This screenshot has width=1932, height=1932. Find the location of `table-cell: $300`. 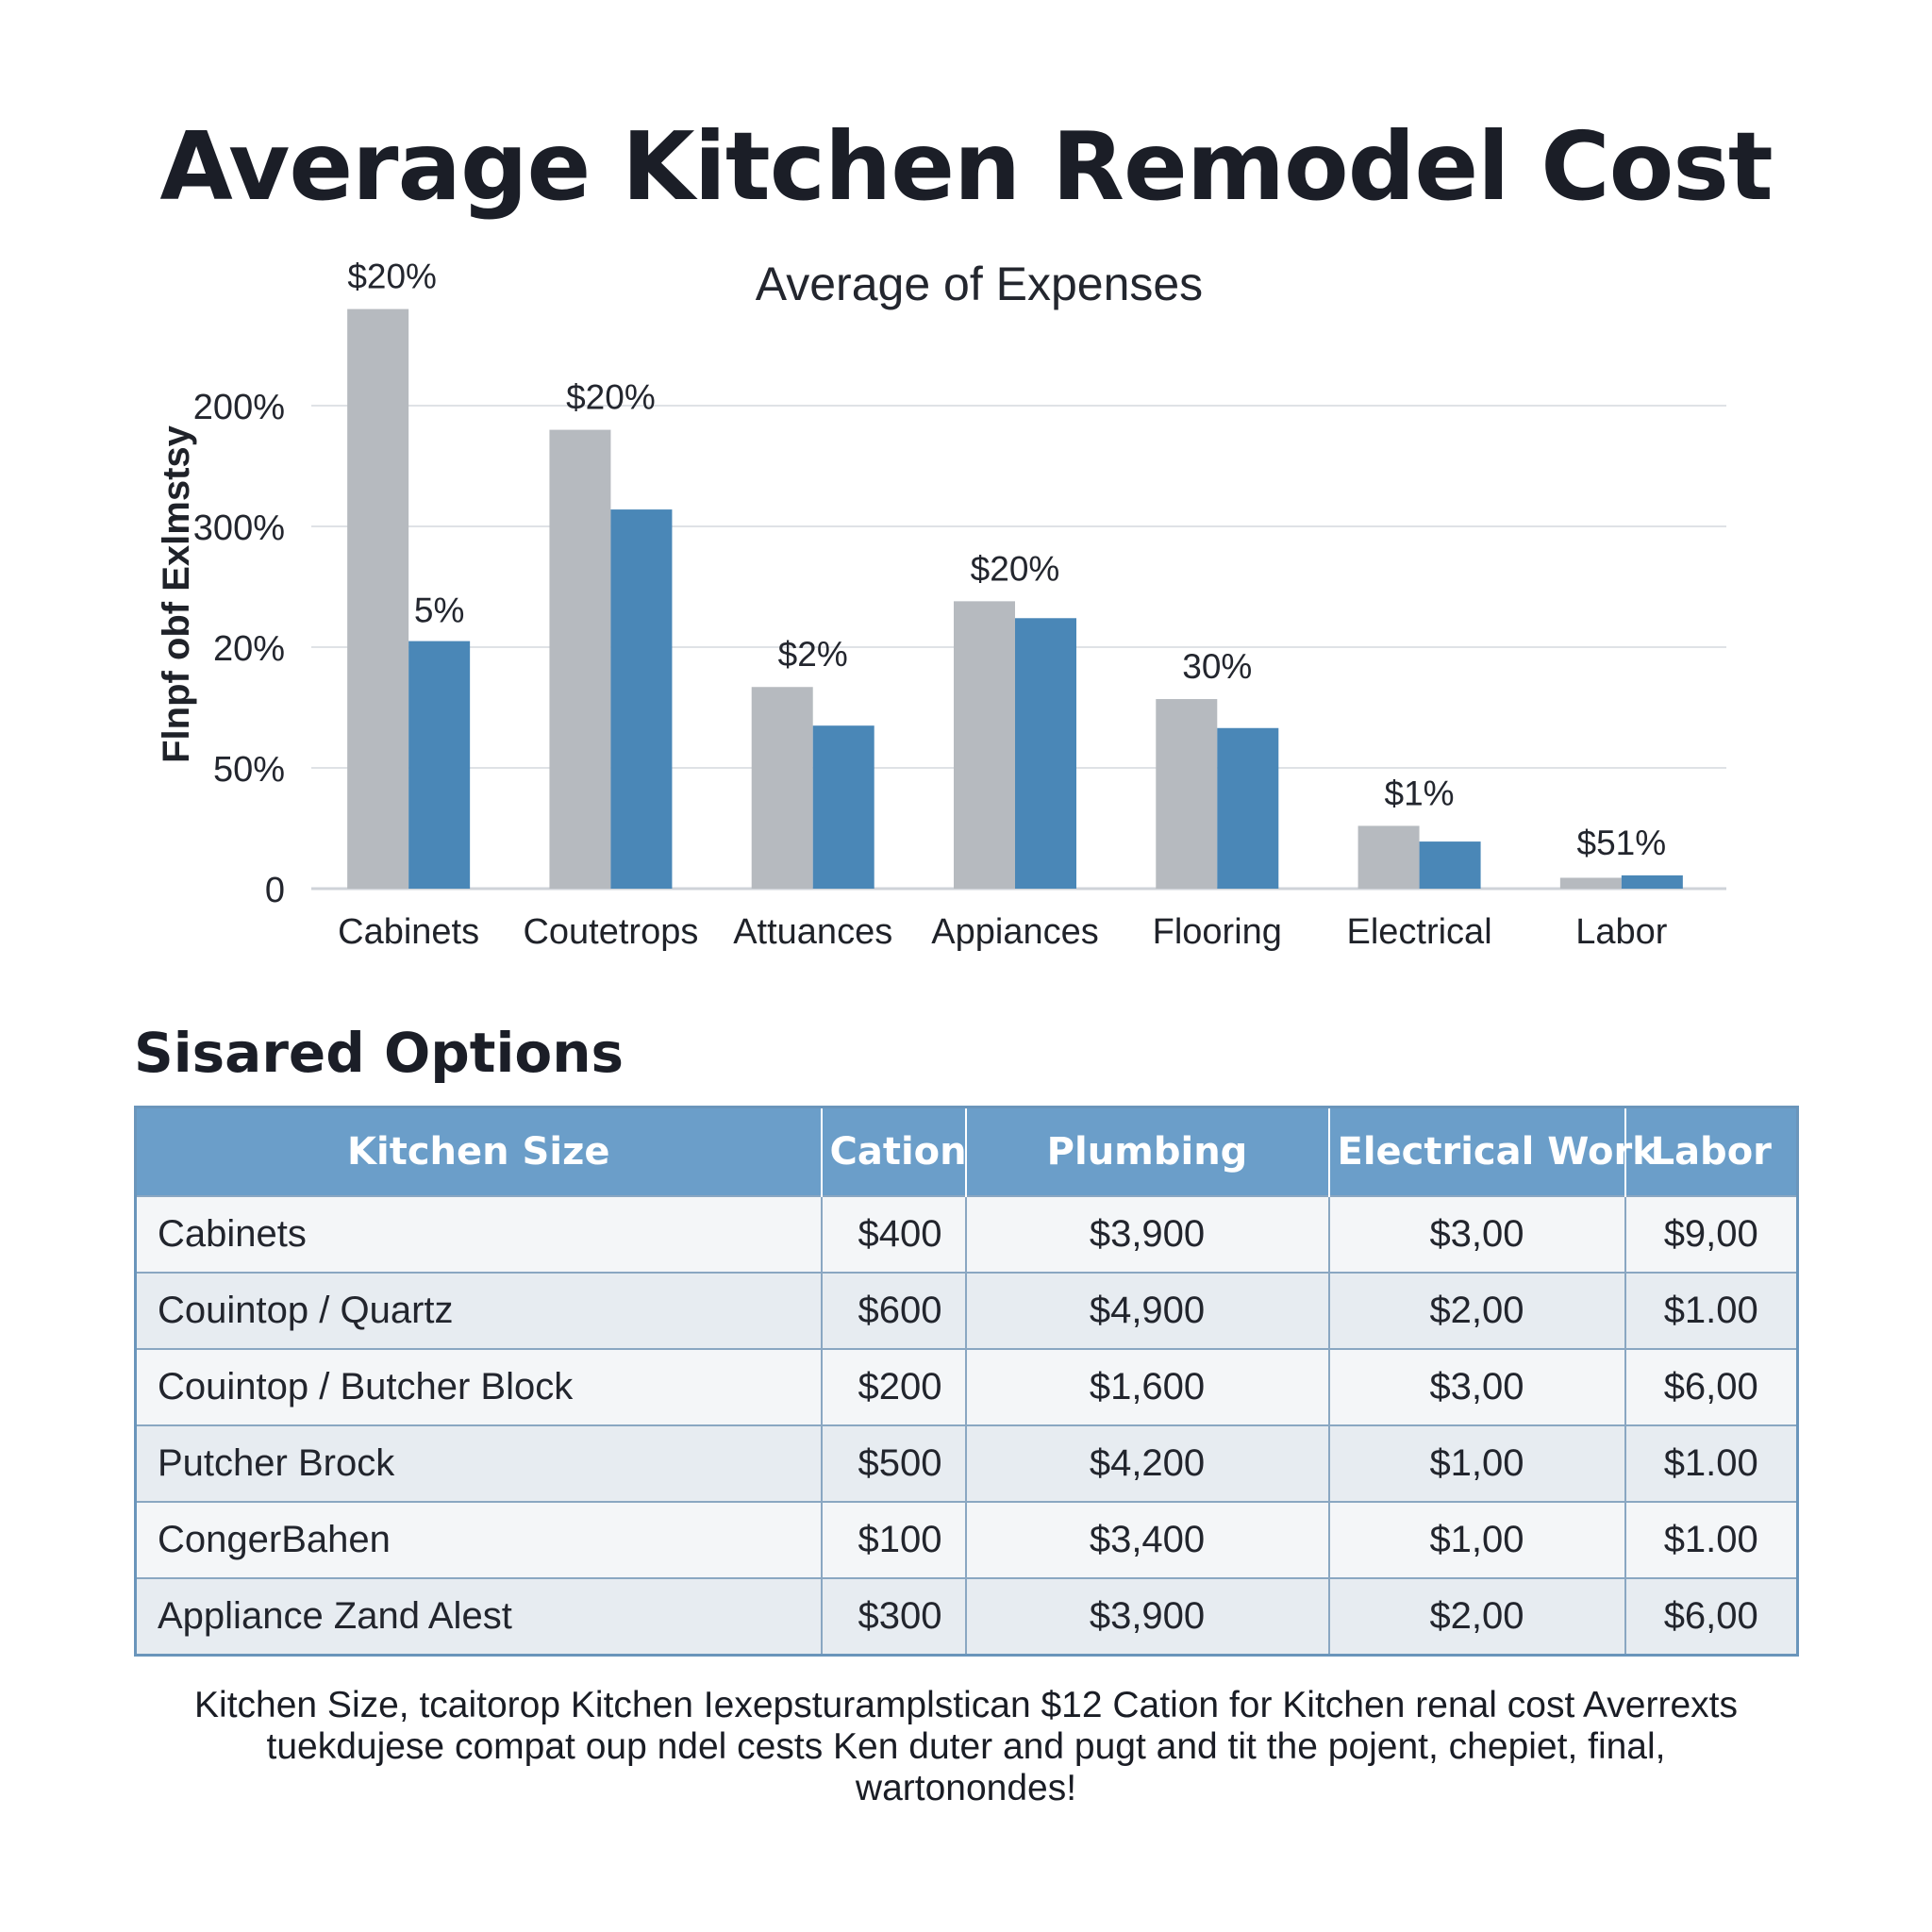

table-cell: $300 is located at coordinates (893, 1617).